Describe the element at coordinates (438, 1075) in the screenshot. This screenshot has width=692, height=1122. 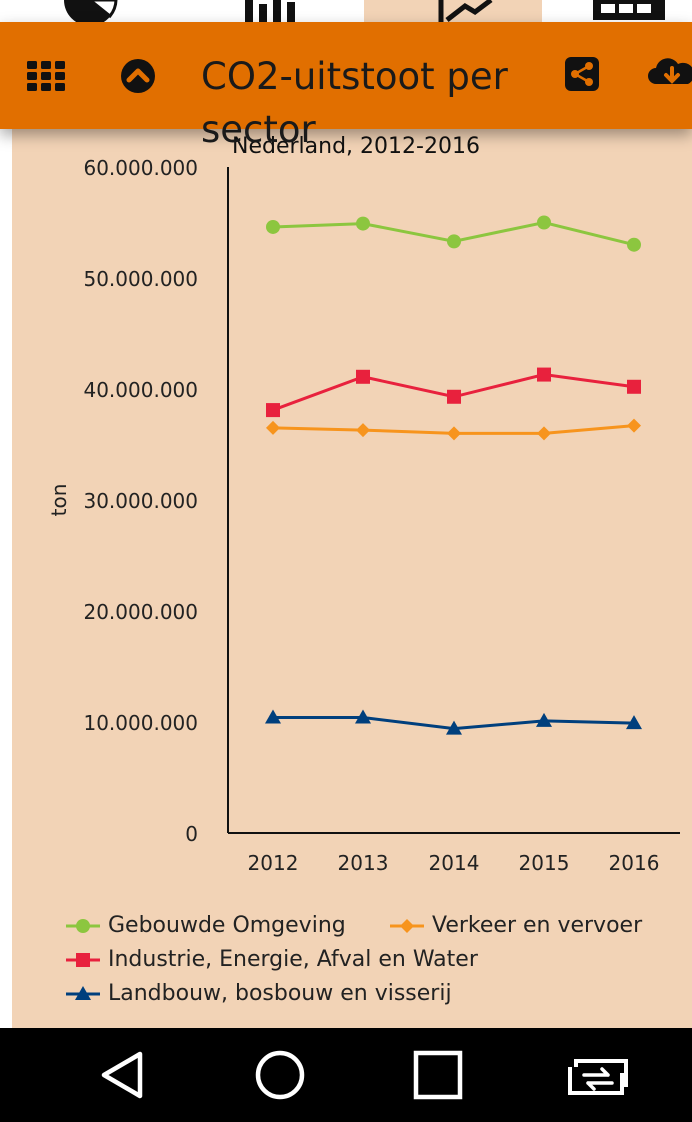
I see `recents-icon` at that location.